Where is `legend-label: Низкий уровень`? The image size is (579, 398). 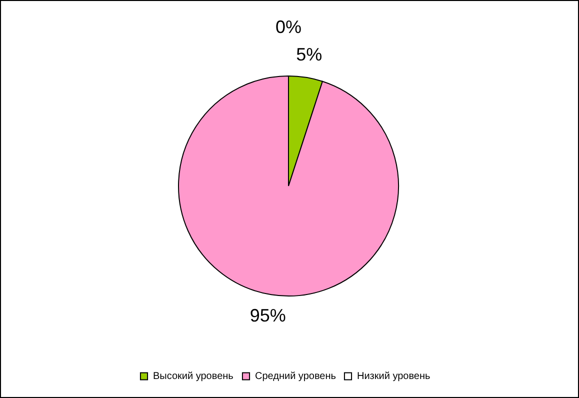
legend-label: Низкий уровень is located at coordinates (393, 376).